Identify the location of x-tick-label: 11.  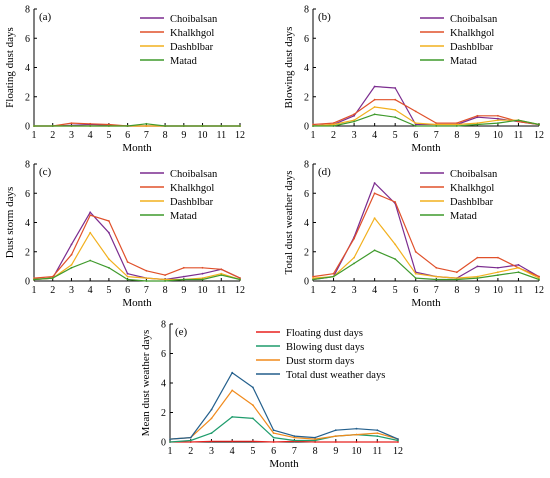
(377, 451).